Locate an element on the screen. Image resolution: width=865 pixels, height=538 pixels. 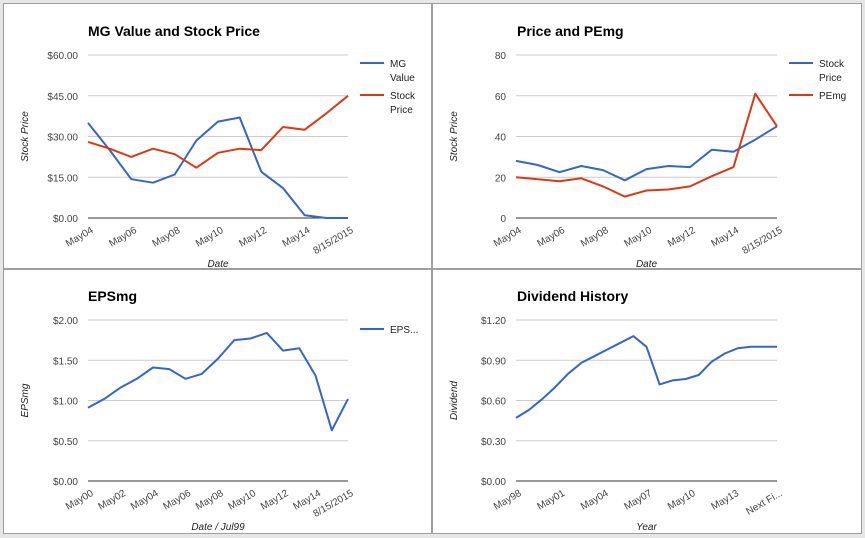
y-tick-label: $1.50 is located at coordinates (65, 361).